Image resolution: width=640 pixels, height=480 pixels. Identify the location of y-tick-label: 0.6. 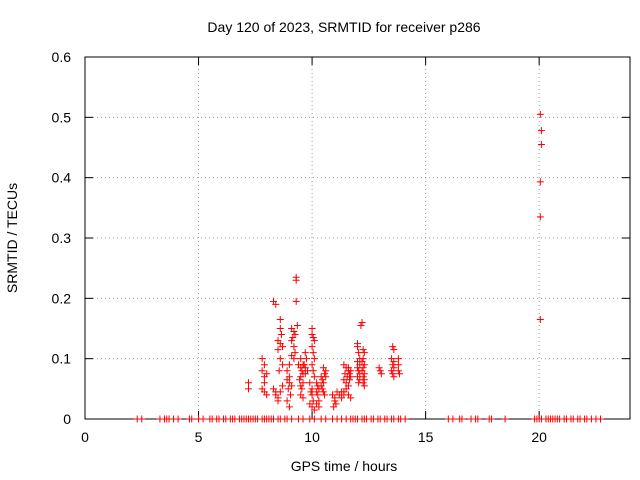
(62, 57).